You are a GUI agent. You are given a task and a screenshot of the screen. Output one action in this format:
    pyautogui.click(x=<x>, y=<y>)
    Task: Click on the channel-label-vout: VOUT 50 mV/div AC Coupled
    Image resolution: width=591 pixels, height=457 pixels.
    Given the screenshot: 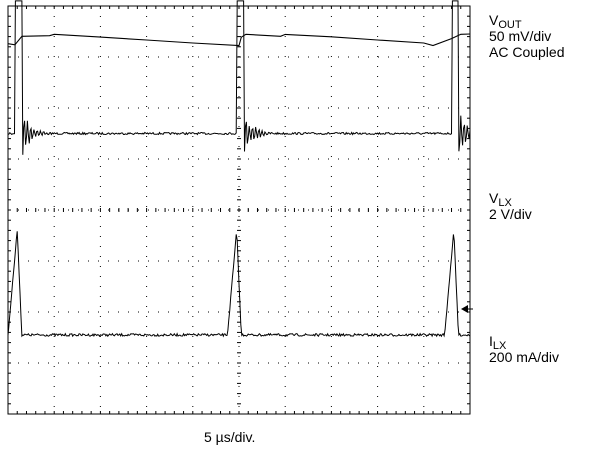 What is the action you would take?
    pyautogui.click(x=527, y=36)
    